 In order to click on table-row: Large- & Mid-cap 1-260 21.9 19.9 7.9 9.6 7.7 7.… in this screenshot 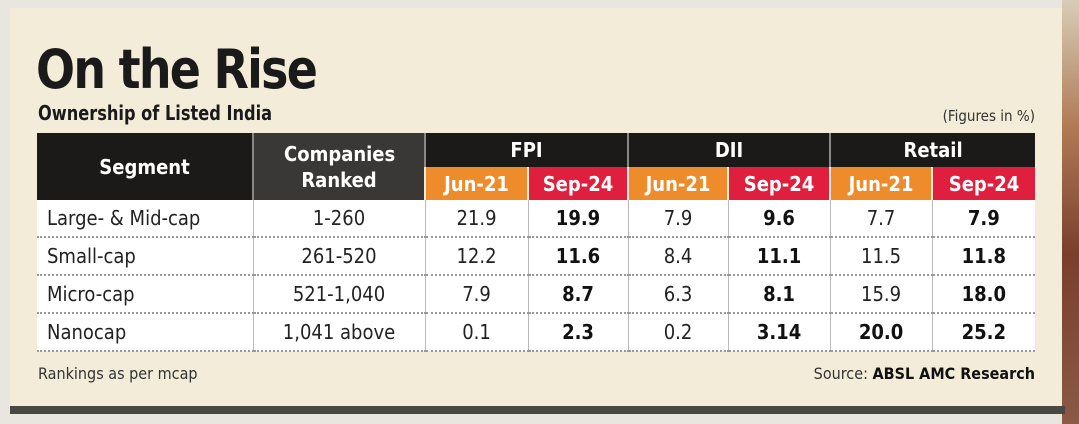, I will do `click(536, 219)`.